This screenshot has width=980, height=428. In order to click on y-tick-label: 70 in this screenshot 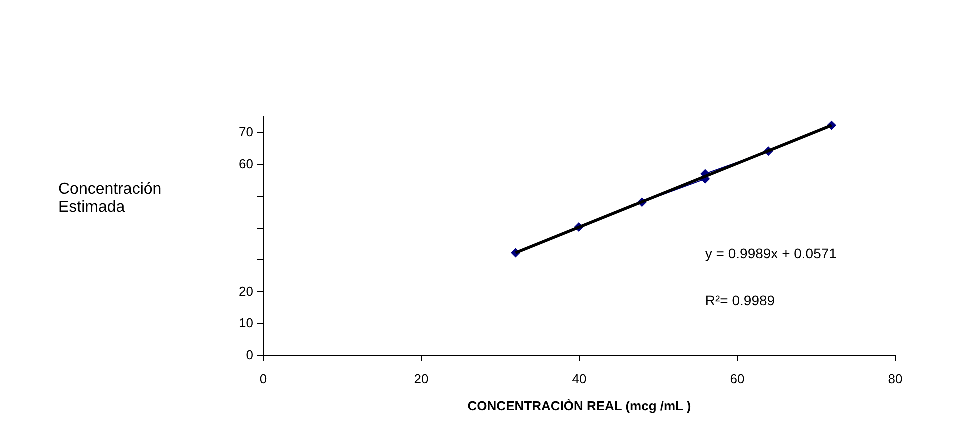, I will do `click(246, 132)`.